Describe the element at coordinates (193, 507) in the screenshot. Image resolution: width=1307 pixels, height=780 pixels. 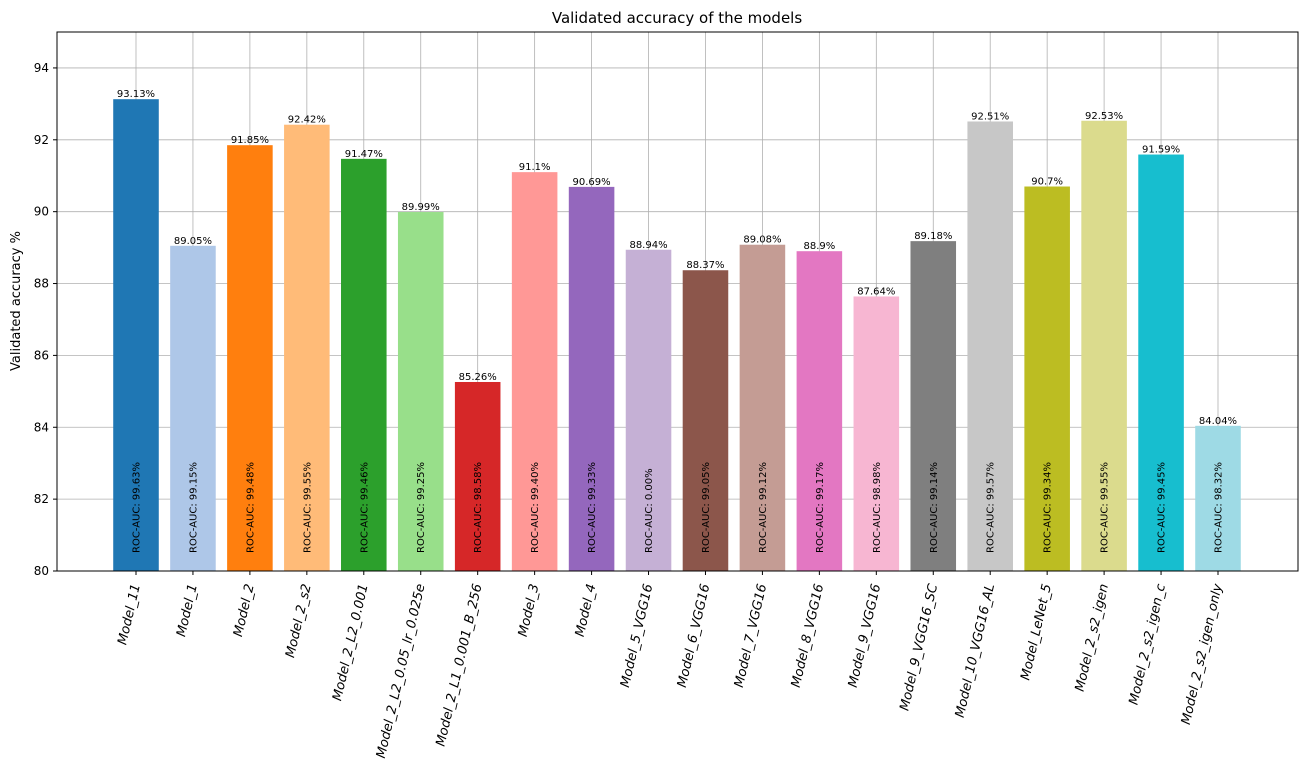
I see `roc-auc-label: ROC-AUC: 99.15%` at that location.